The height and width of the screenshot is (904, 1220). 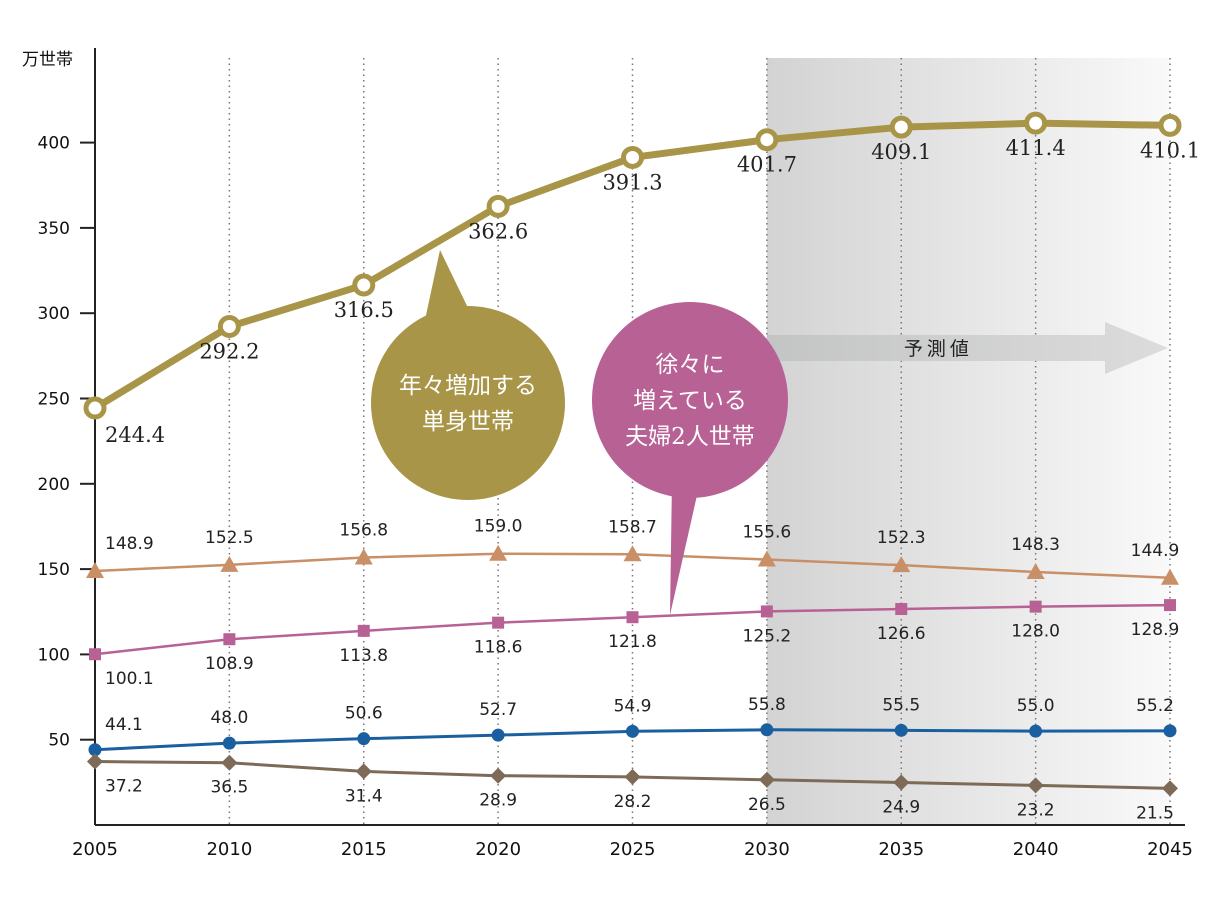 What do you see at coordinates (901, 808) in the screenshot?
I see `data-label: 24.9` at bounding box center [901, 808].